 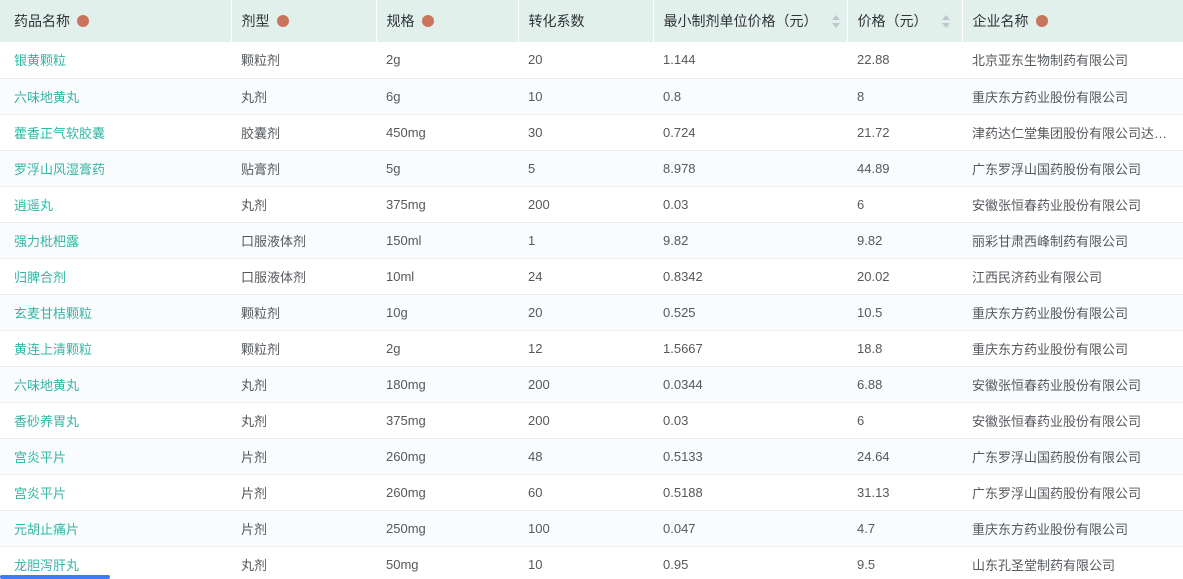 What do you see at coordinates (750, 21) in the screenshot?
I see `column-header-min-unit-price: 最小制剂单位价格（元）` at bounding box center [750, 21].